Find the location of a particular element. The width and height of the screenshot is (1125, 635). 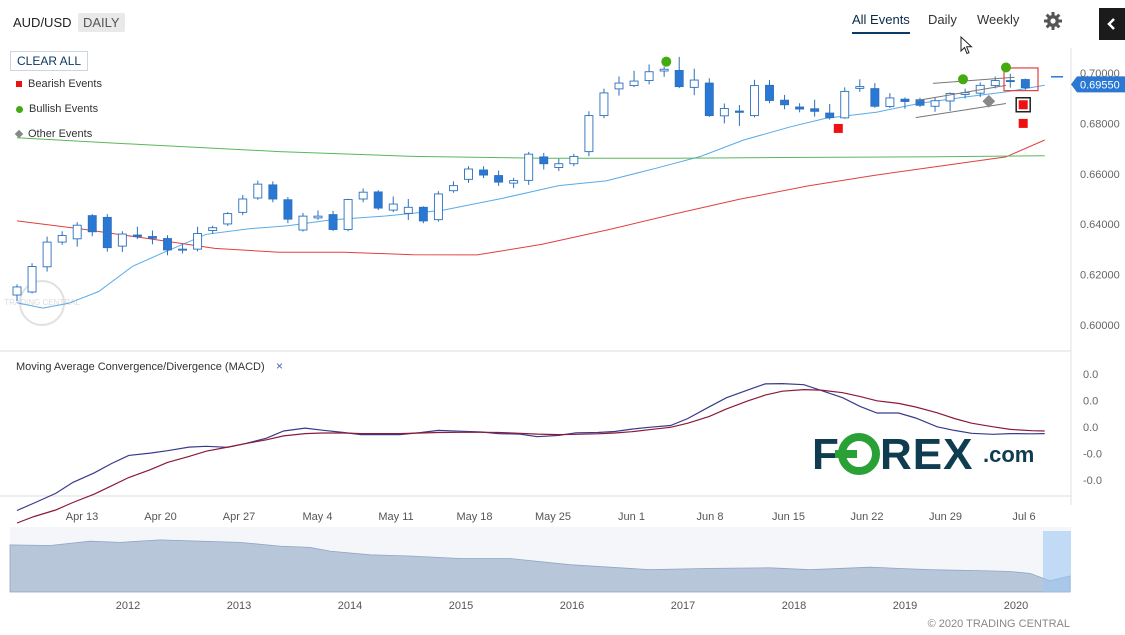

symbol-title: AUD/USD is located at coordinates (42, 22).